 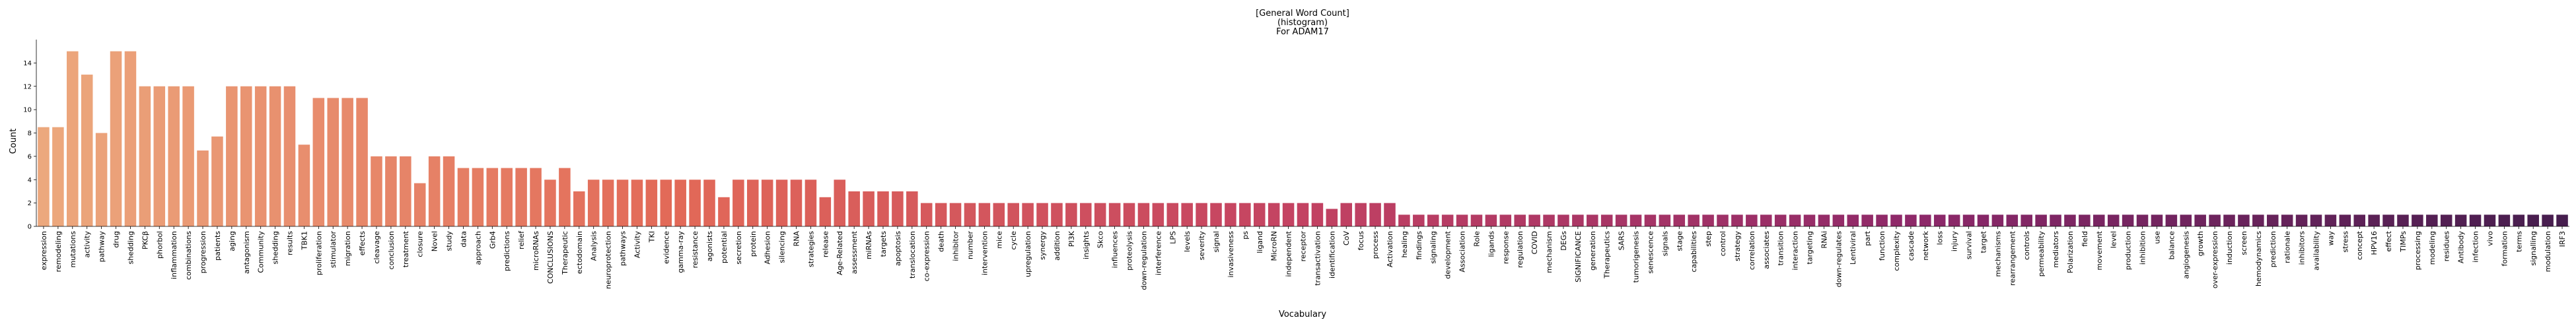 I want to click on x-tick-label-54: release, so click(x=826, y=244).